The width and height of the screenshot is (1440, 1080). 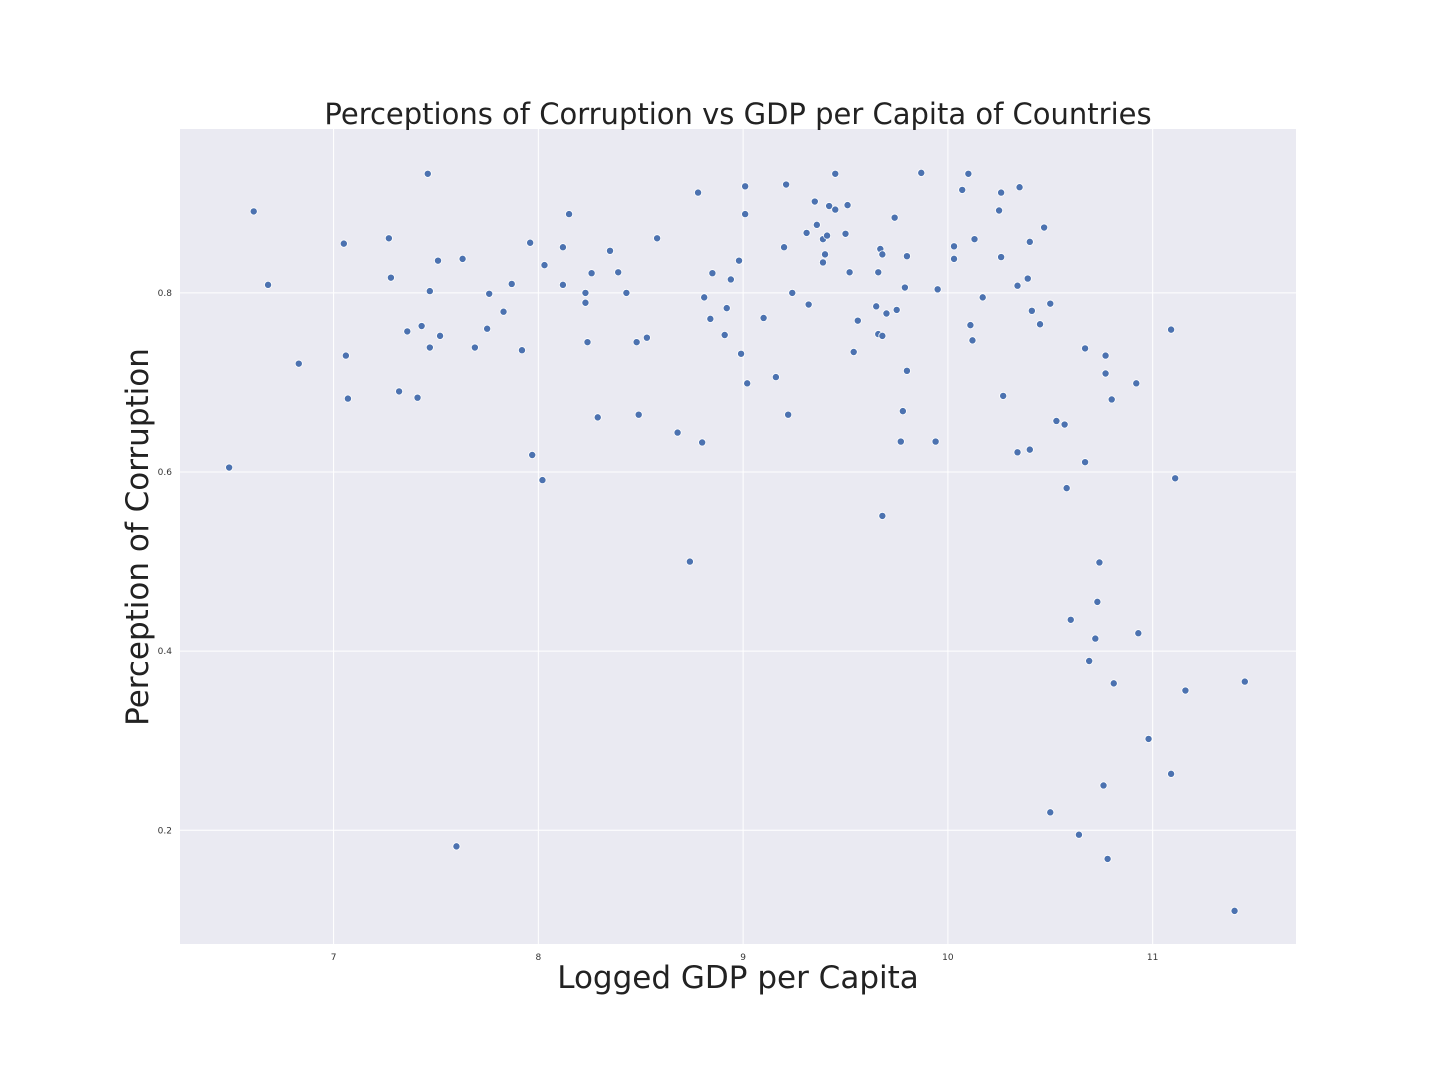 I want to click on x-tick-label: 11, so click(x=1152, y=958).